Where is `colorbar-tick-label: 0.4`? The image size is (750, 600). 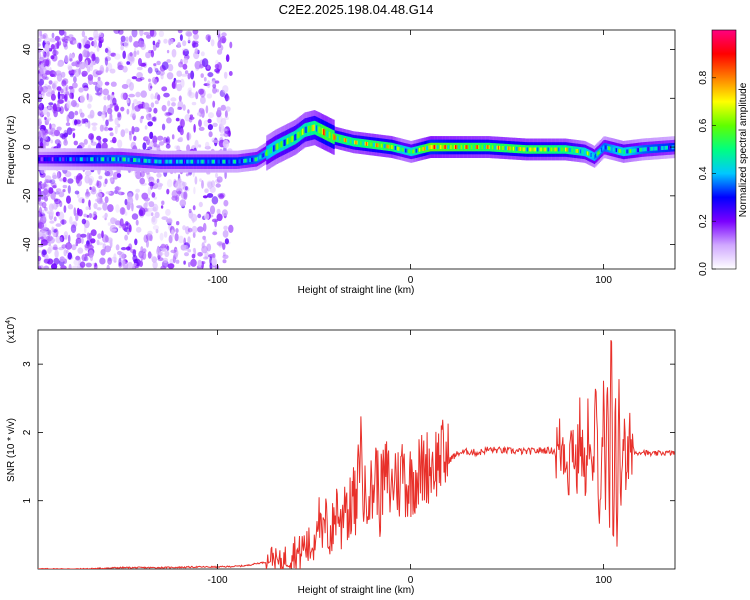 colorbar-tick-label: 0.4 is located at coordinates (703, 173).